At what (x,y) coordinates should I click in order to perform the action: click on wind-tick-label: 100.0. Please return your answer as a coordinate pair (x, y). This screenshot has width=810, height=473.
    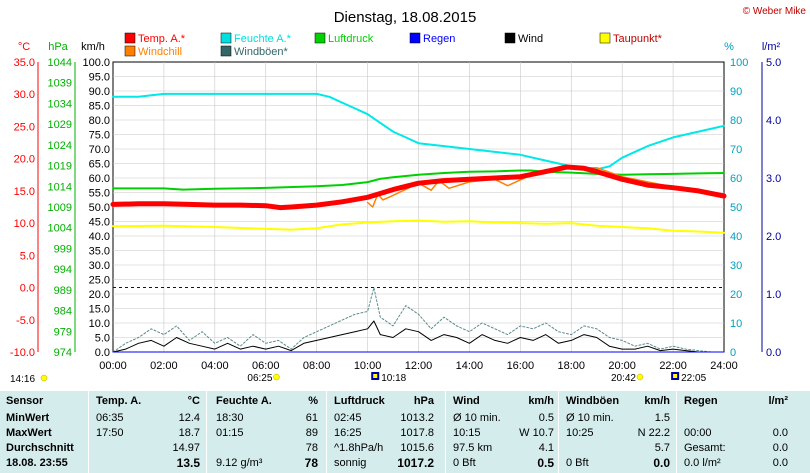
    Looking at the image, I should click on (96, 63).